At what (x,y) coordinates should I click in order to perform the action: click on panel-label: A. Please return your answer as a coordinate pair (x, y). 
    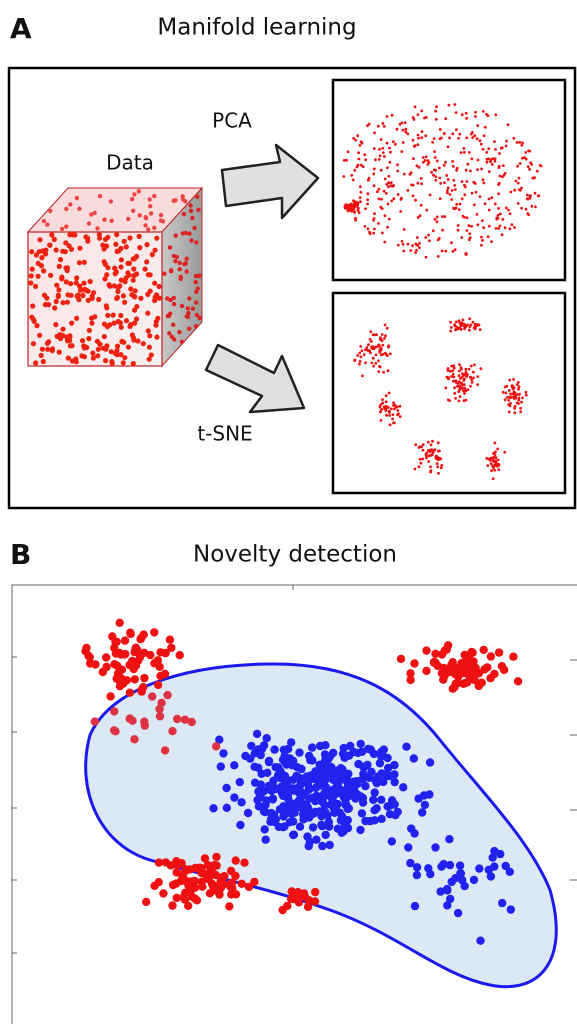
    Looking at the image, I should click on (21, 28).